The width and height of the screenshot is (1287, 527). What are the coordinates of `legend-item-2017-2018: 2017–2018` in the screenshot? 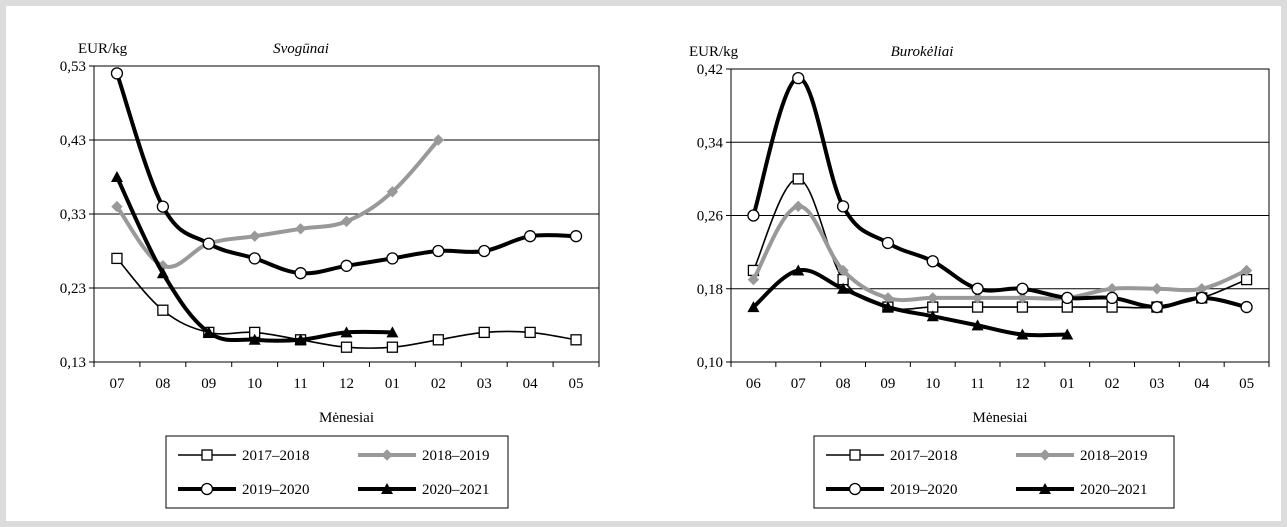 It's located at (244, 456).